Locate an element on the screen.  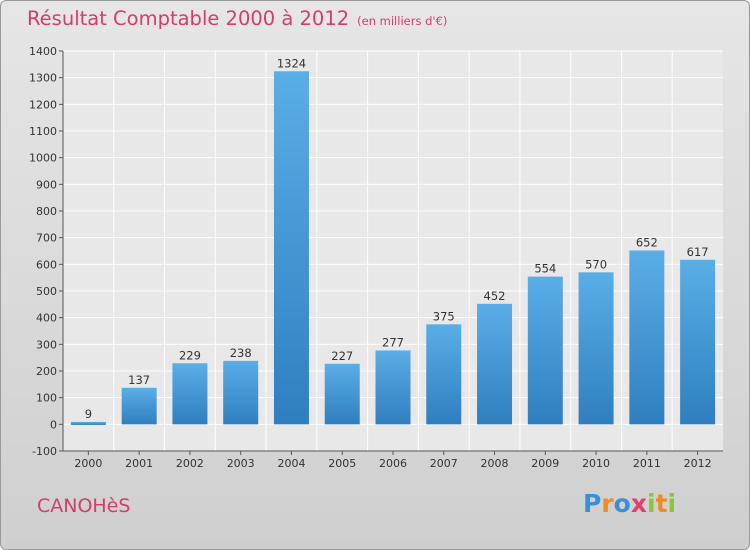
x-tick-label-2007: 2007 is located at coordinates (444, 463).